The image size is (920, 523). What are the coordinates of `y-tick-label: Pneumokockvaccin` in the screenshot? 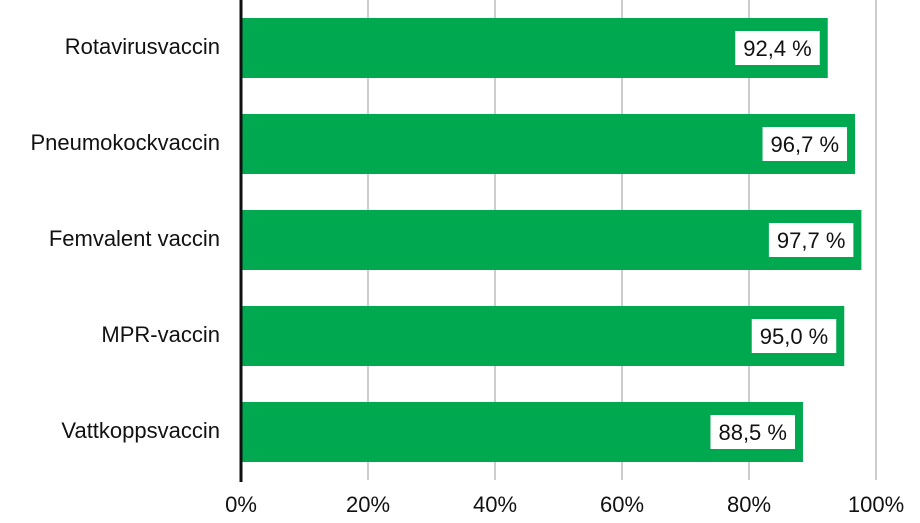 It's located at (125, 142).